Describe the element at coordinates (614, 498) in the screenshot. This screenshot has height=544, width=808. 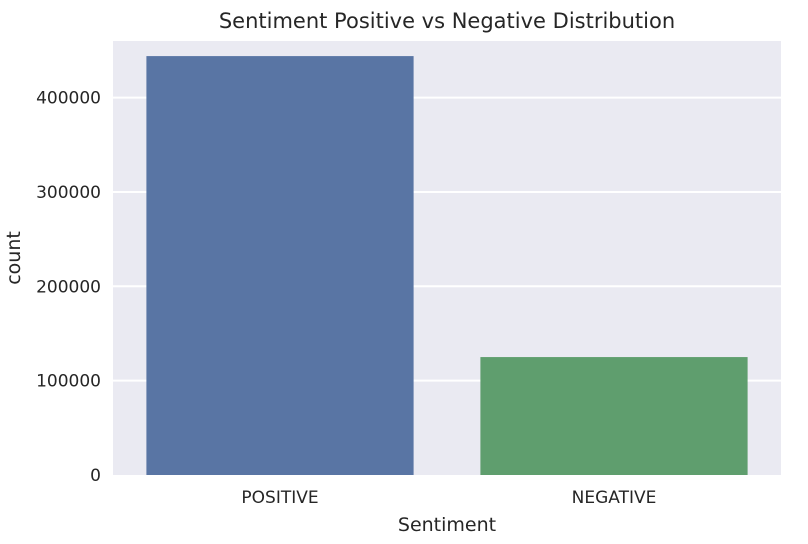
I see `x-tick-label: NEGATIVE` at that location.